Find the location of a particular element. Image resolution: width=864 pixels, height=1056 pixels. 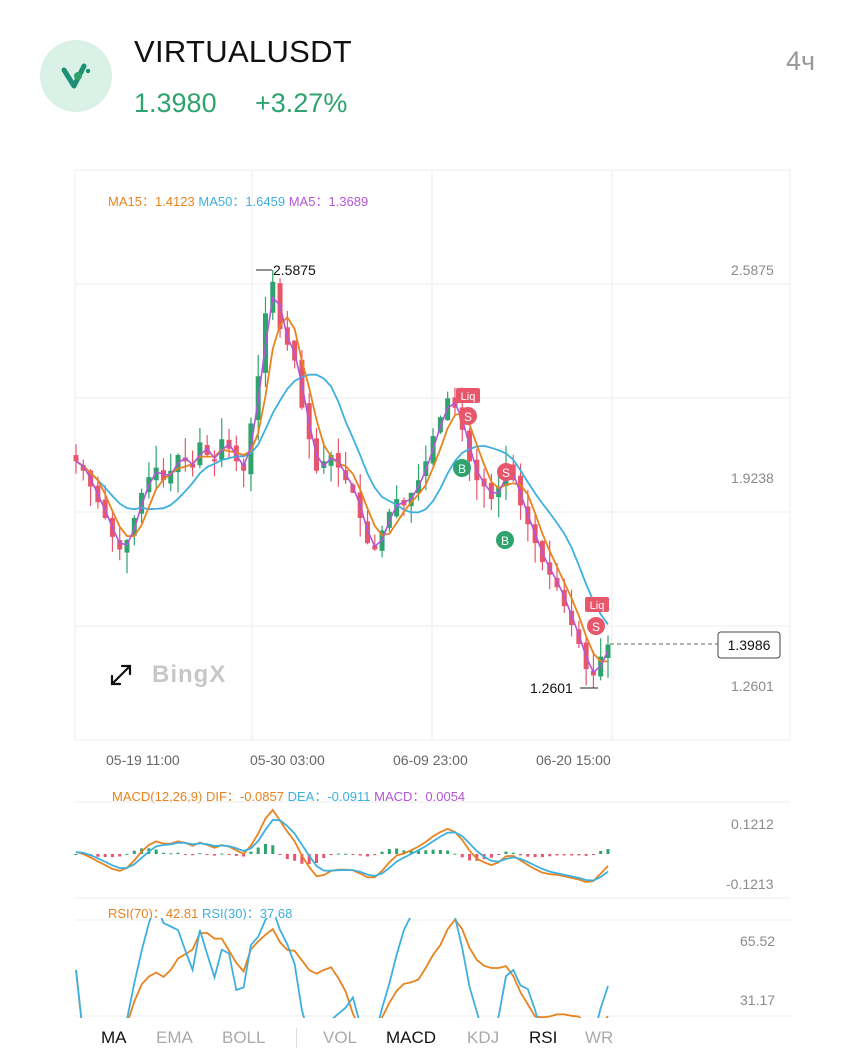

coin-logo is located at coordinates (76, 76).